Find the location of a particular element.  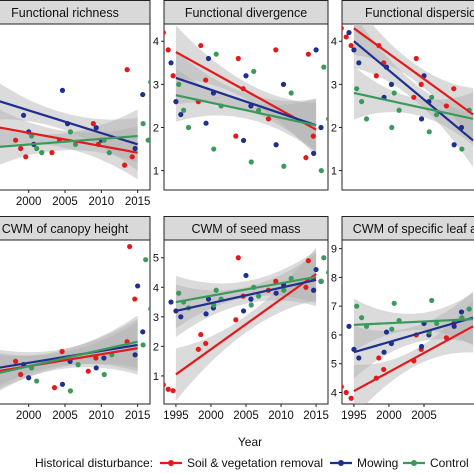

trend-line-soil-vegetation-removal is located at coordinates (246, 324).